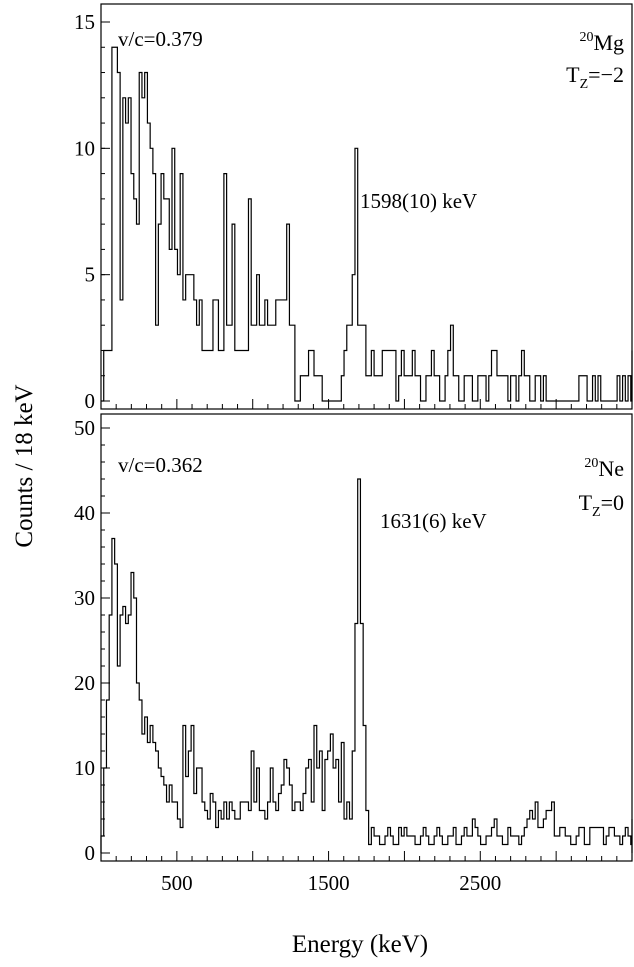 The width and height of the screenshot is (634, 967). I want to click on top-nucleus-label: 20Mg, so click(601, 42).